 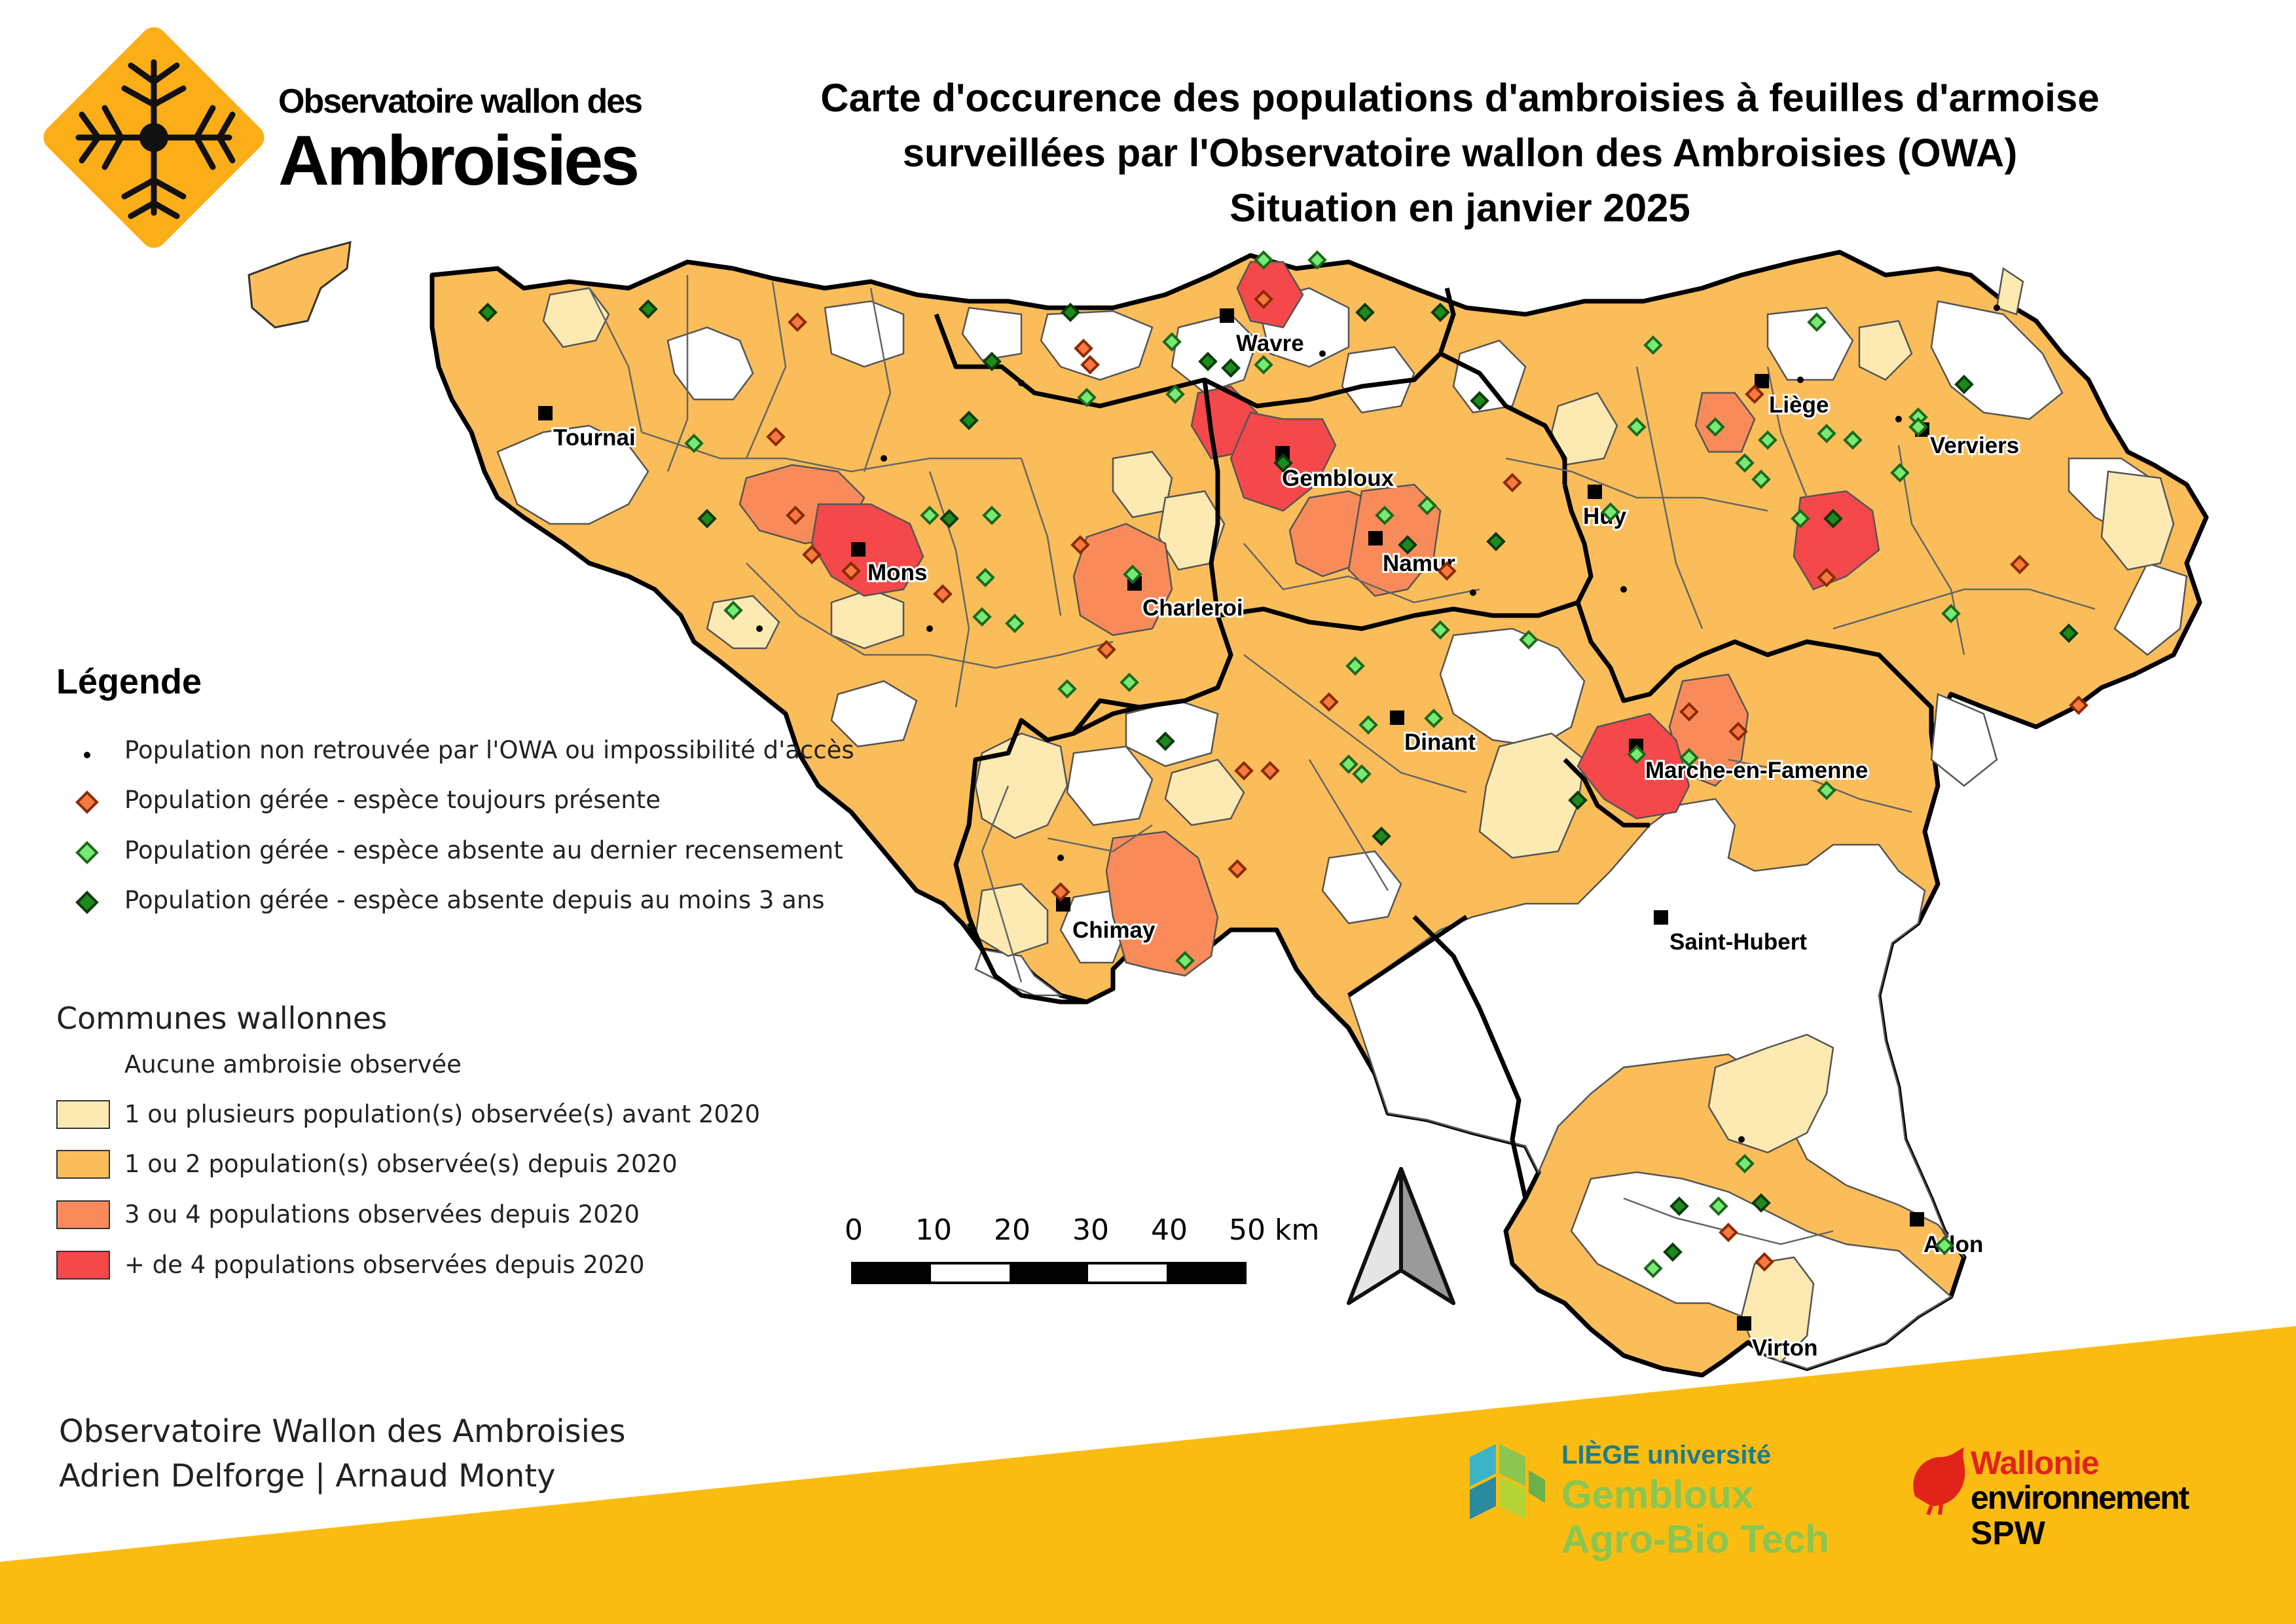 I want to click on city-label: Tournai, so click(x=594, y=438).